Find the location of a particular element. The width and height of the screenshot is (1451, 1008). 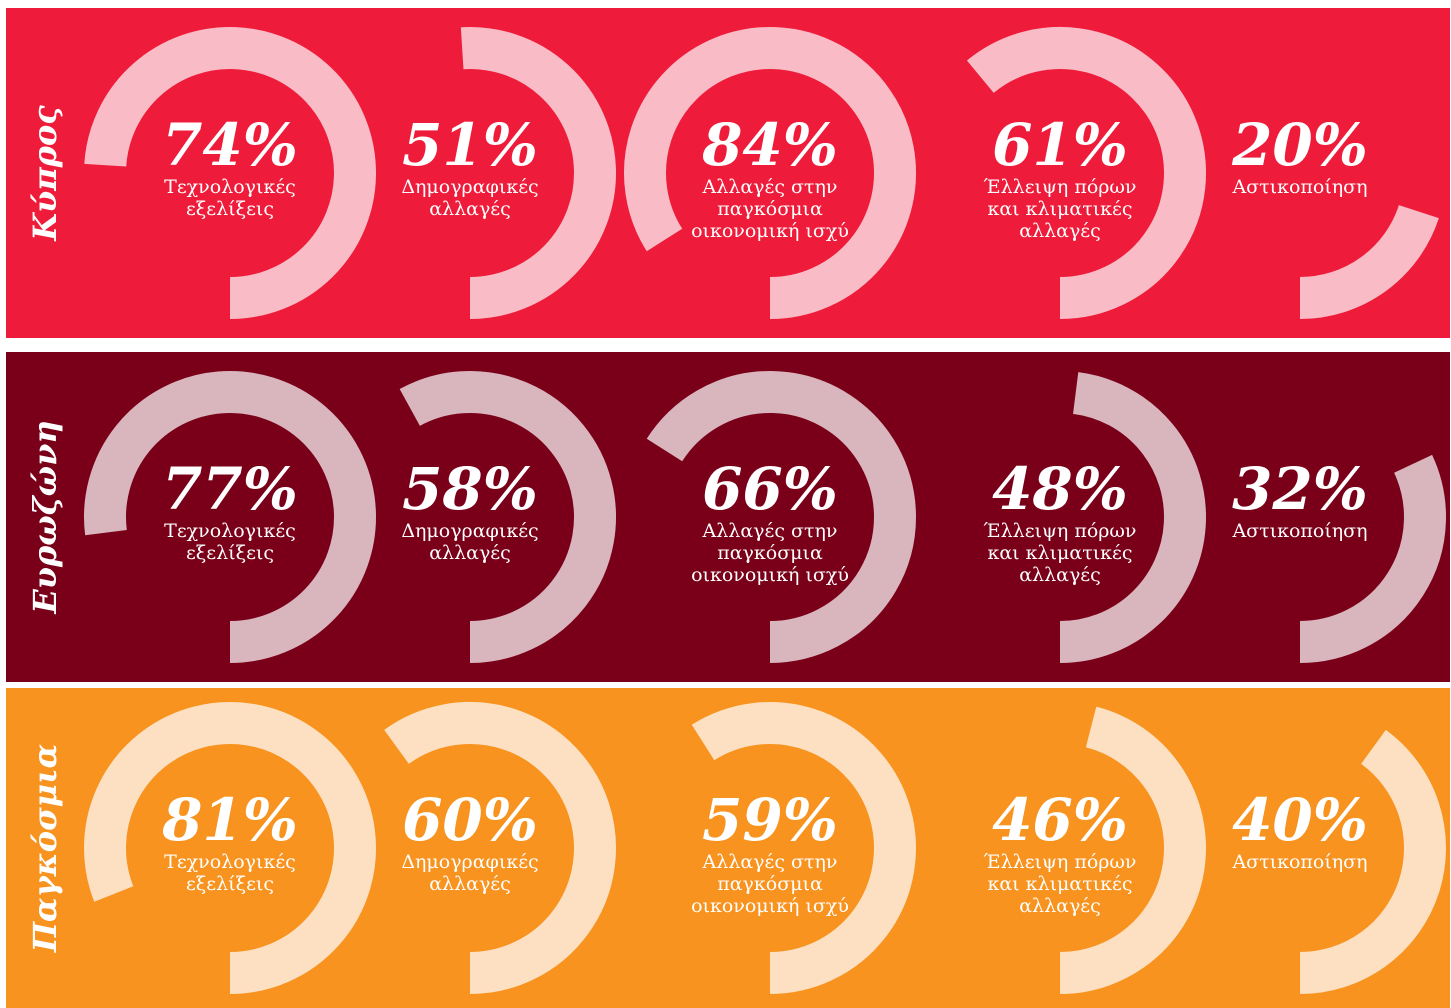

region-title: Παγκόσμια is located at coordinates (45, 848).